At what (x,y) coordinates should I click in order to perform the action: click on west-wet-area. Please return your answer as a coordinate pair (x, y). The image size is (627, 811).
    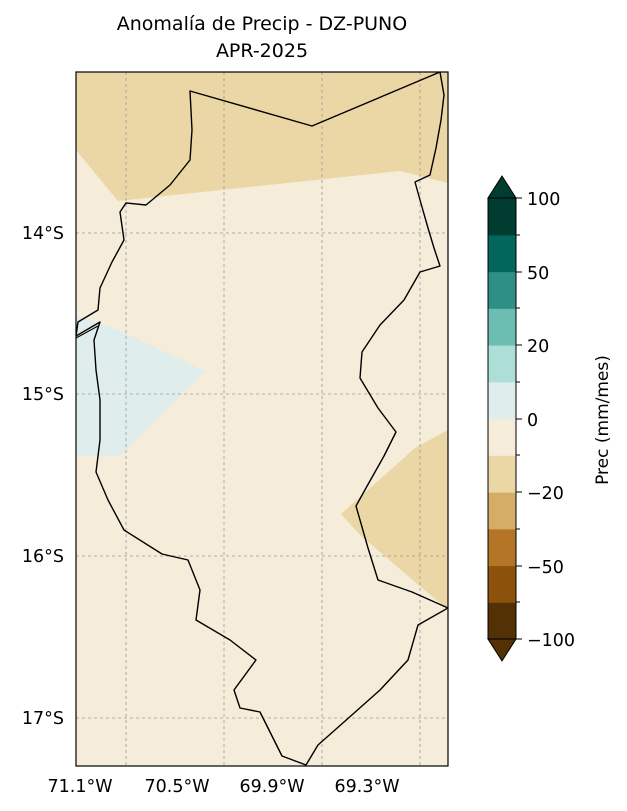
    Looking at the image, I should click on (140, 386).